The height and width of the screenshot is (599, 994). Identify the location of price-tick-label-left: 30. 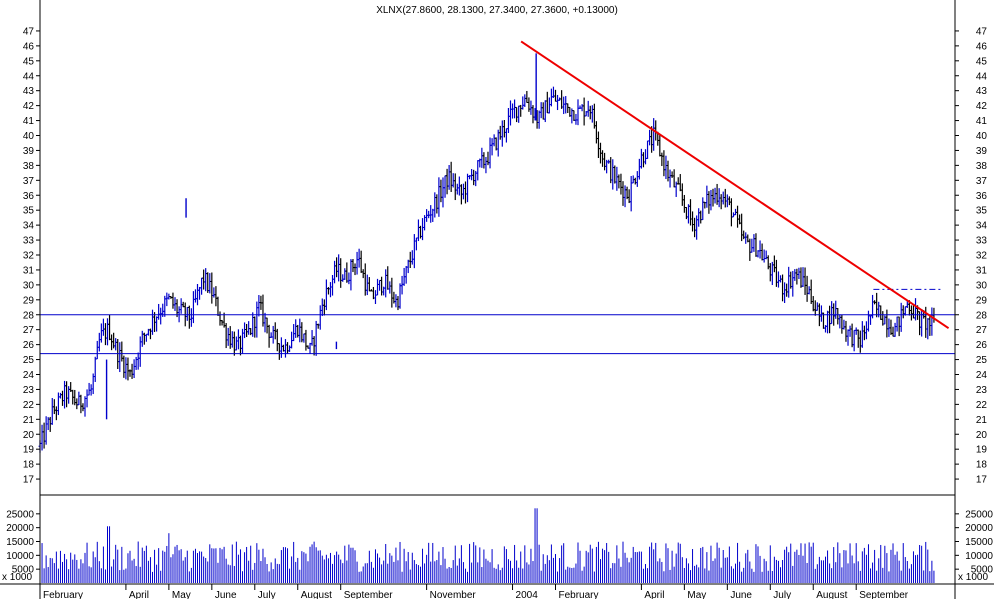
(29, 285).